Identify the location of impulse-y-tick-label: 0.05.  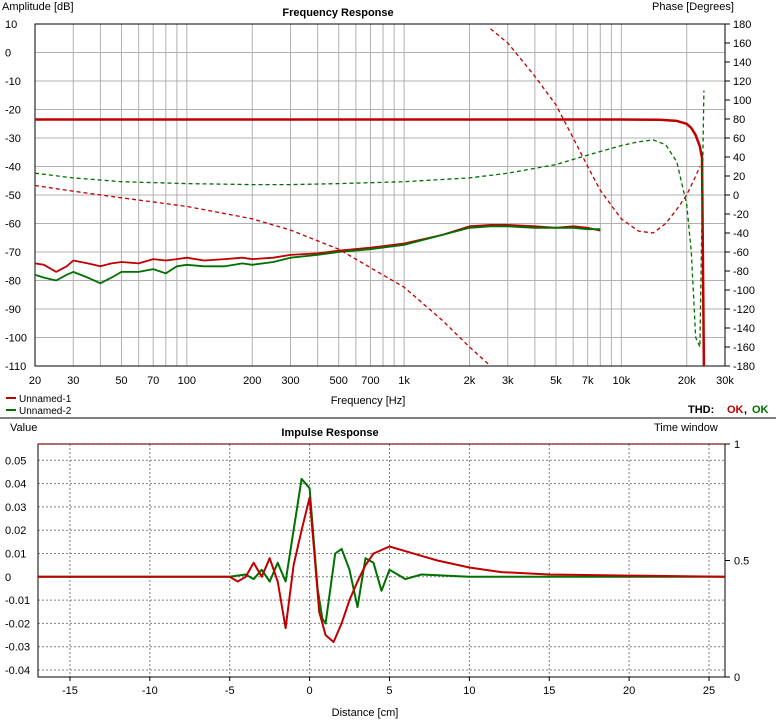
(15, 461).